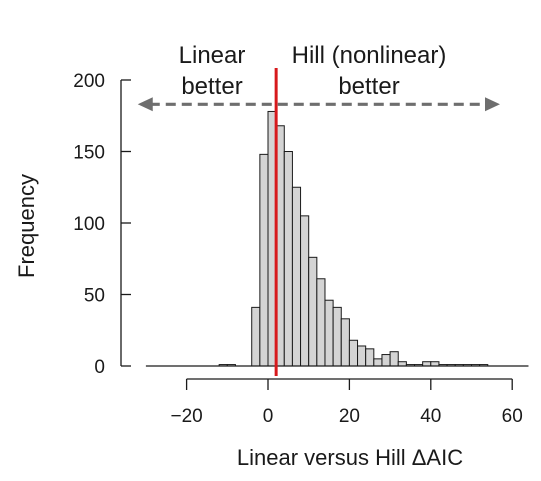  What do you see at coordinates (492, 104) in the screenshot?
I see `arrow-head-right` at bounding box center [492, 104].